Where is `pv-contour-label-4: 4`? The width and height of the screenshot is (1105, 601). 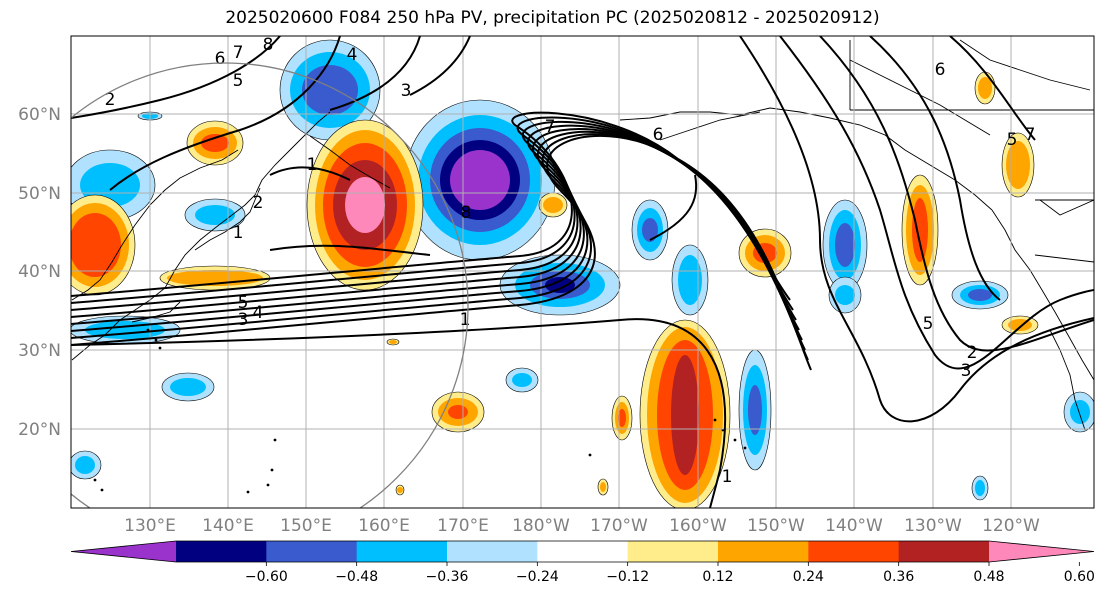
pv-contour-label-4: 4 is located at coordinates (352, 55).